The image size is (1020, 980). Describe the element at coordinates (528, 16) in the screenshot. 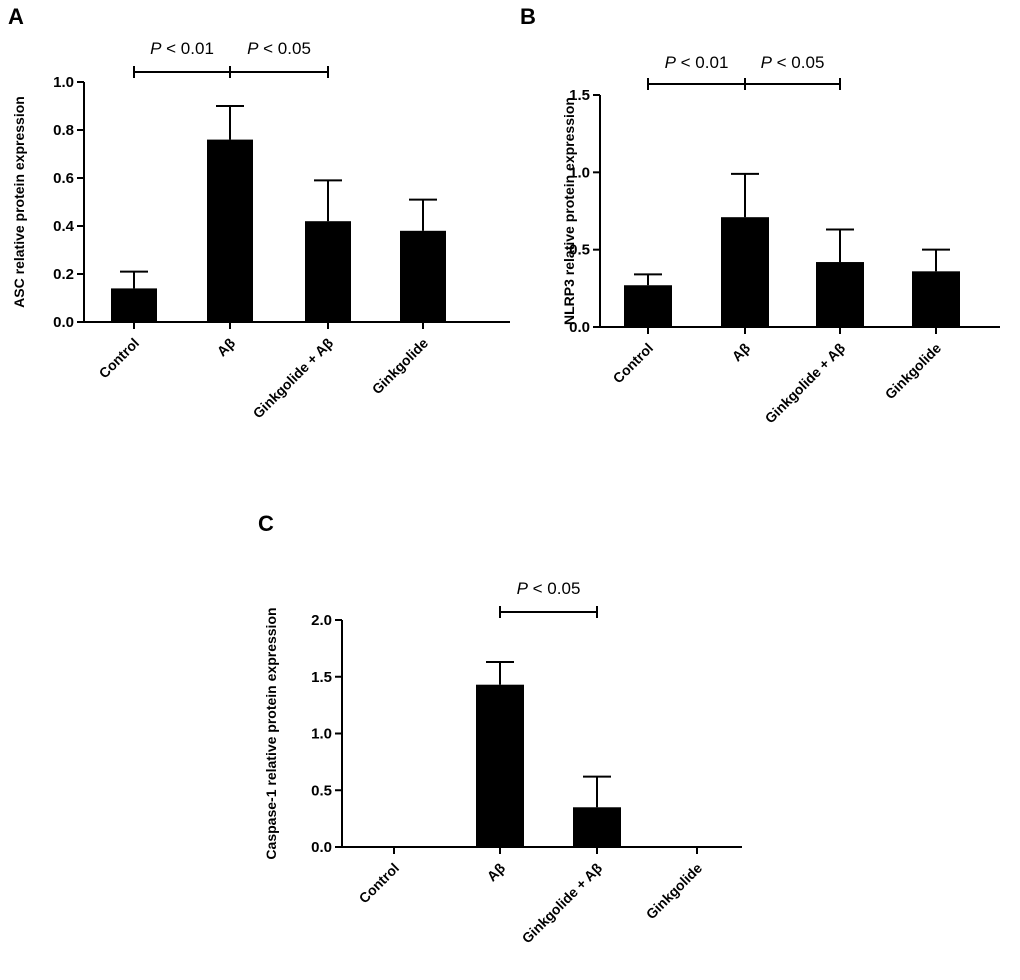

I see `panel-letter: B` at that location.